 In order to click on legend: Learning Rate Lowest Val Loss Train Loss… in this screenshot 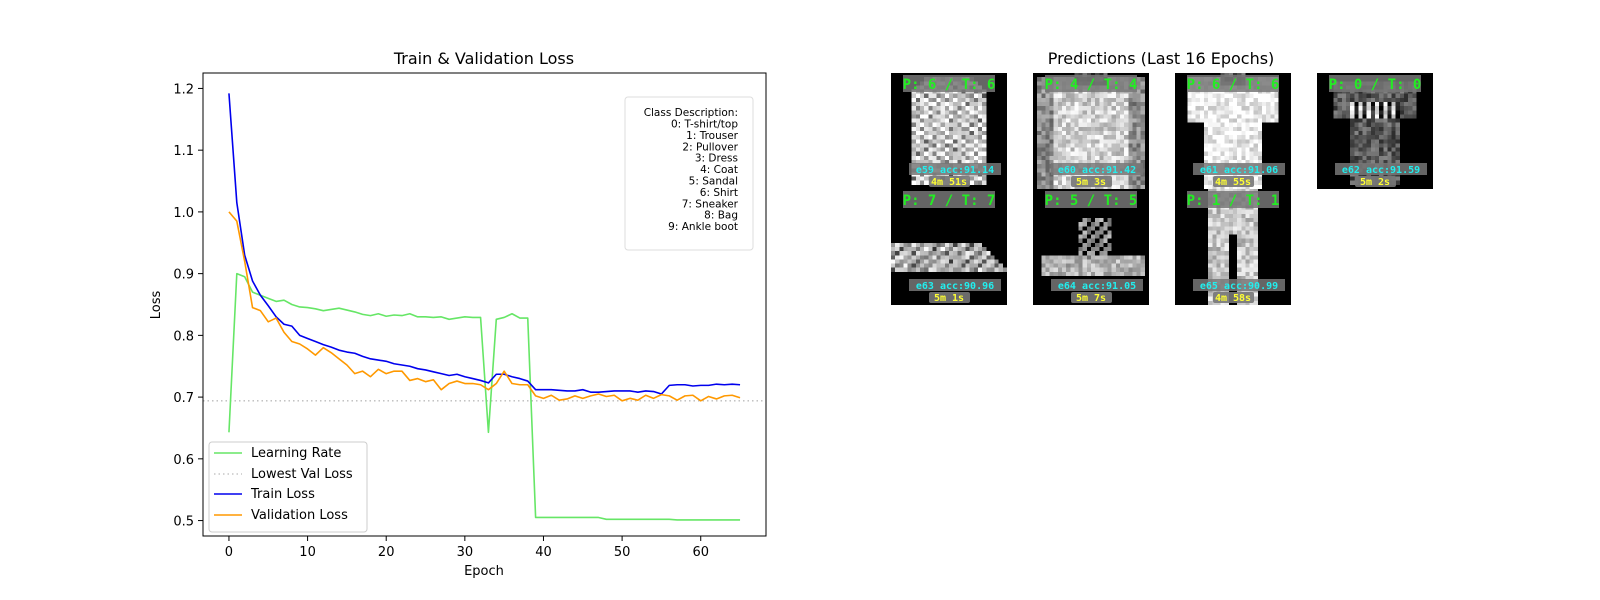, I will do `click(288, 487)`.